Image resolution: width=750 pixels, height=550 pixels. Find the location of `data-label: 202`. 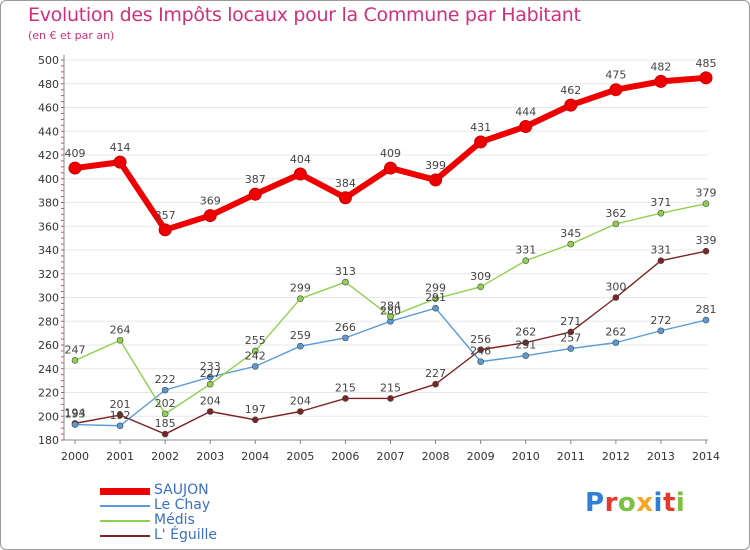

data-label: 202 is located at coordinates (165, 403).